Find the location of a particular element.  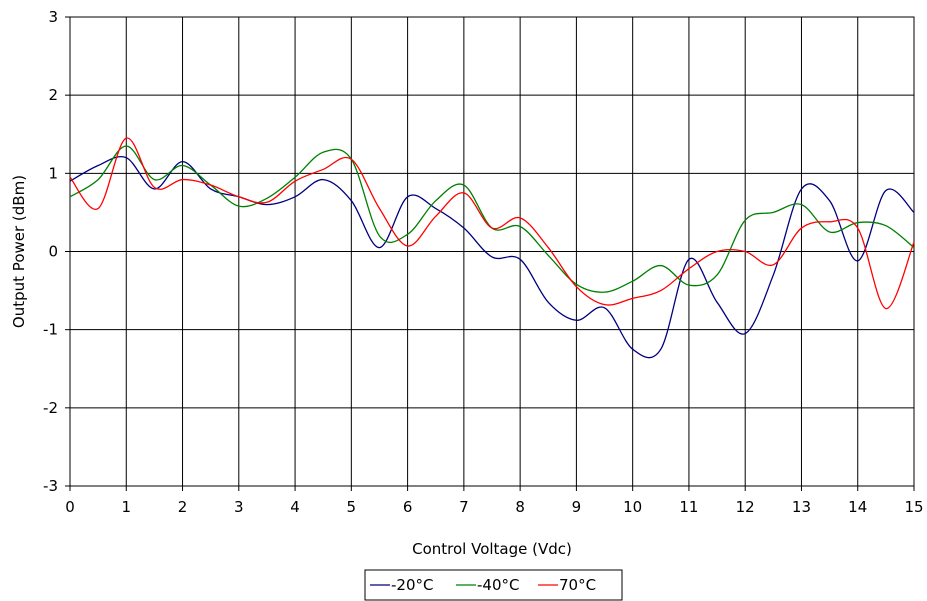

legend-label: -20°C is located at coordinates (412, 585).